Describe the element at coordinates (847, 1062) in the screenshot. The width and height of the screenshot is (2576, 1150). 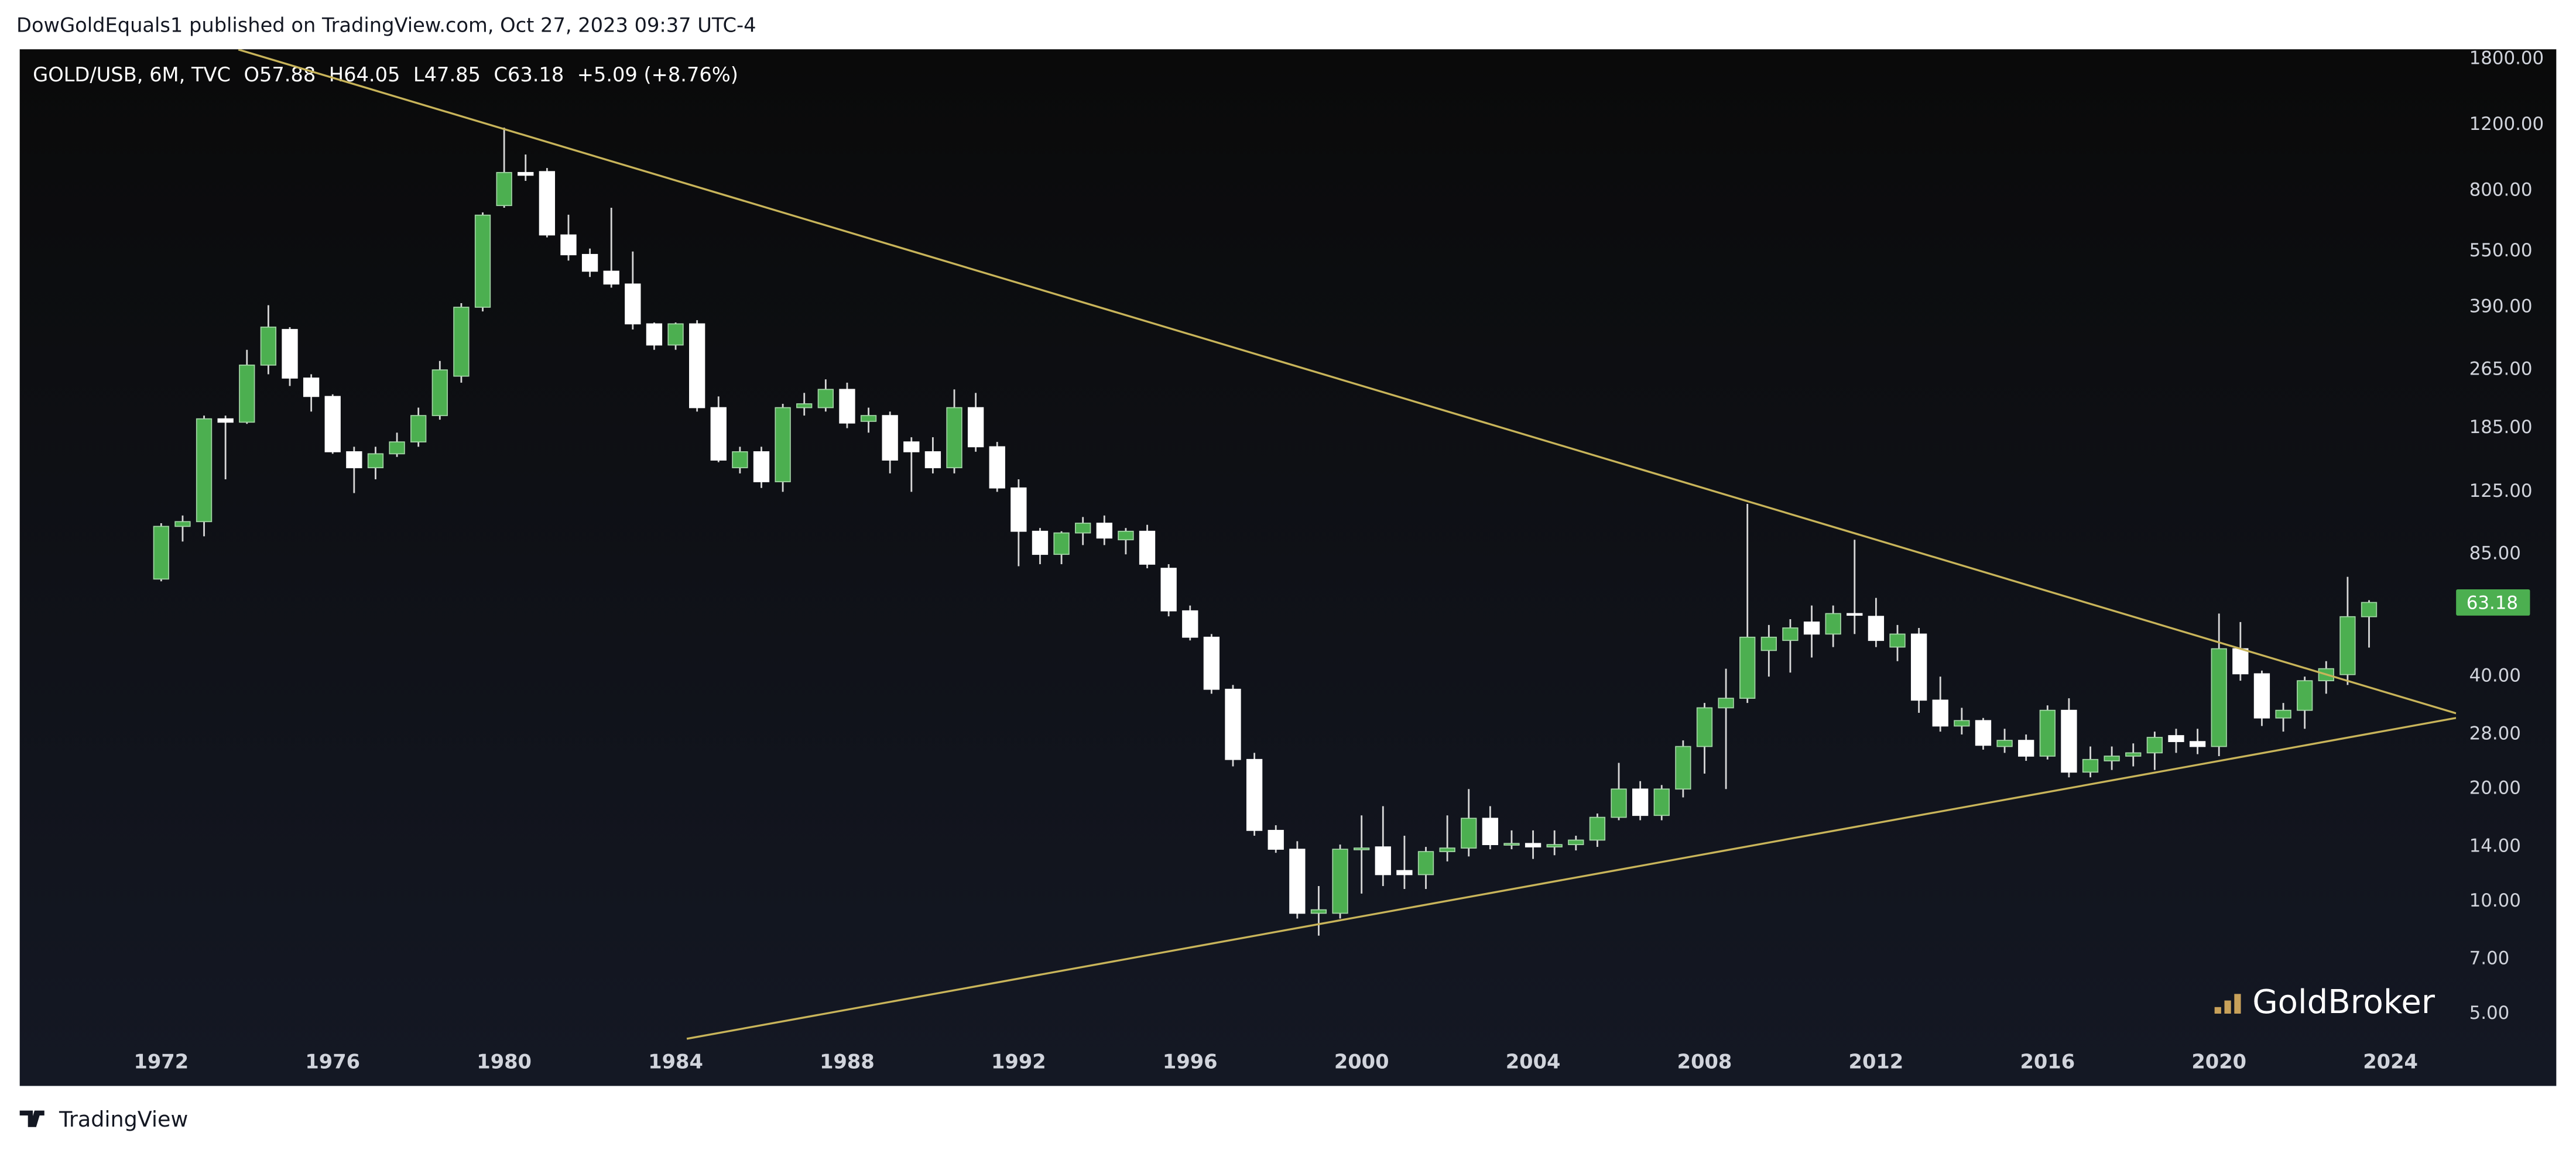
I see `x-tick-label: 1988` at that location.